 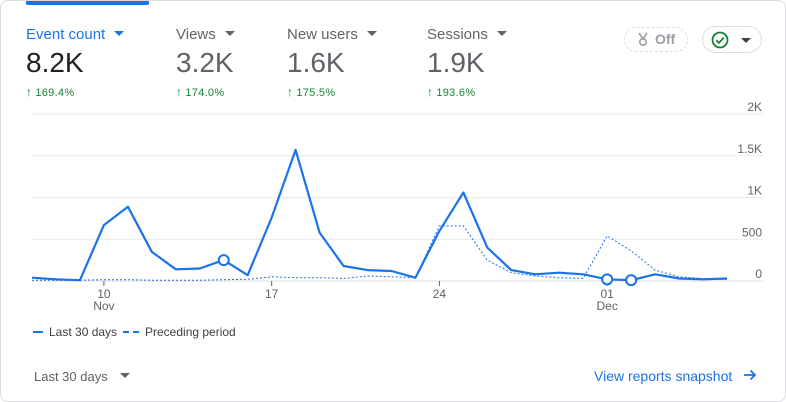 What do you see at coordinates (82, 376) in the screenshot?
I see `date-range-dropdown: Last 30 days` at bounding box center [82, 376].